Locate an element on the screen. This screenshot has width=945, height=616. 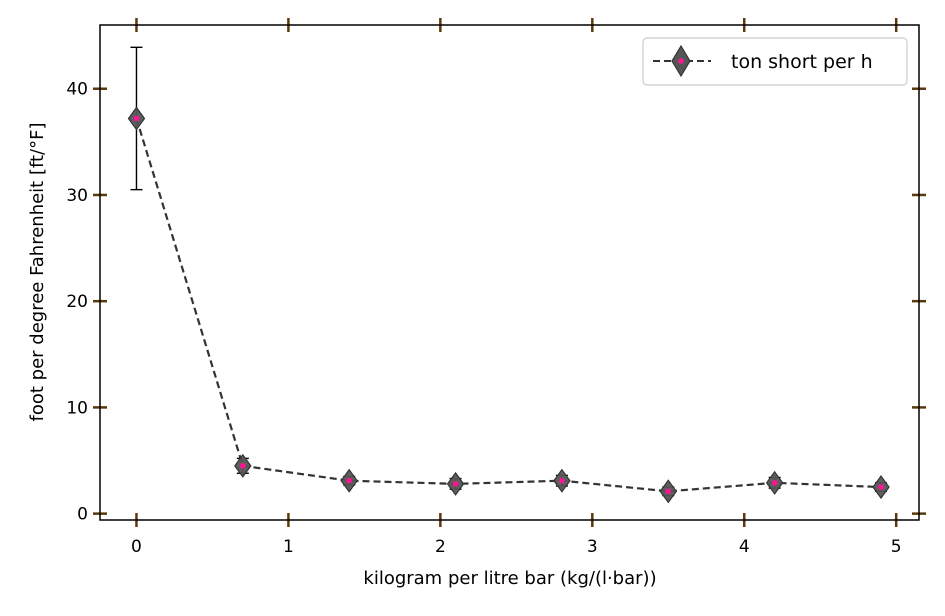
legend: ton short per h is located at coordinates (775, 61).